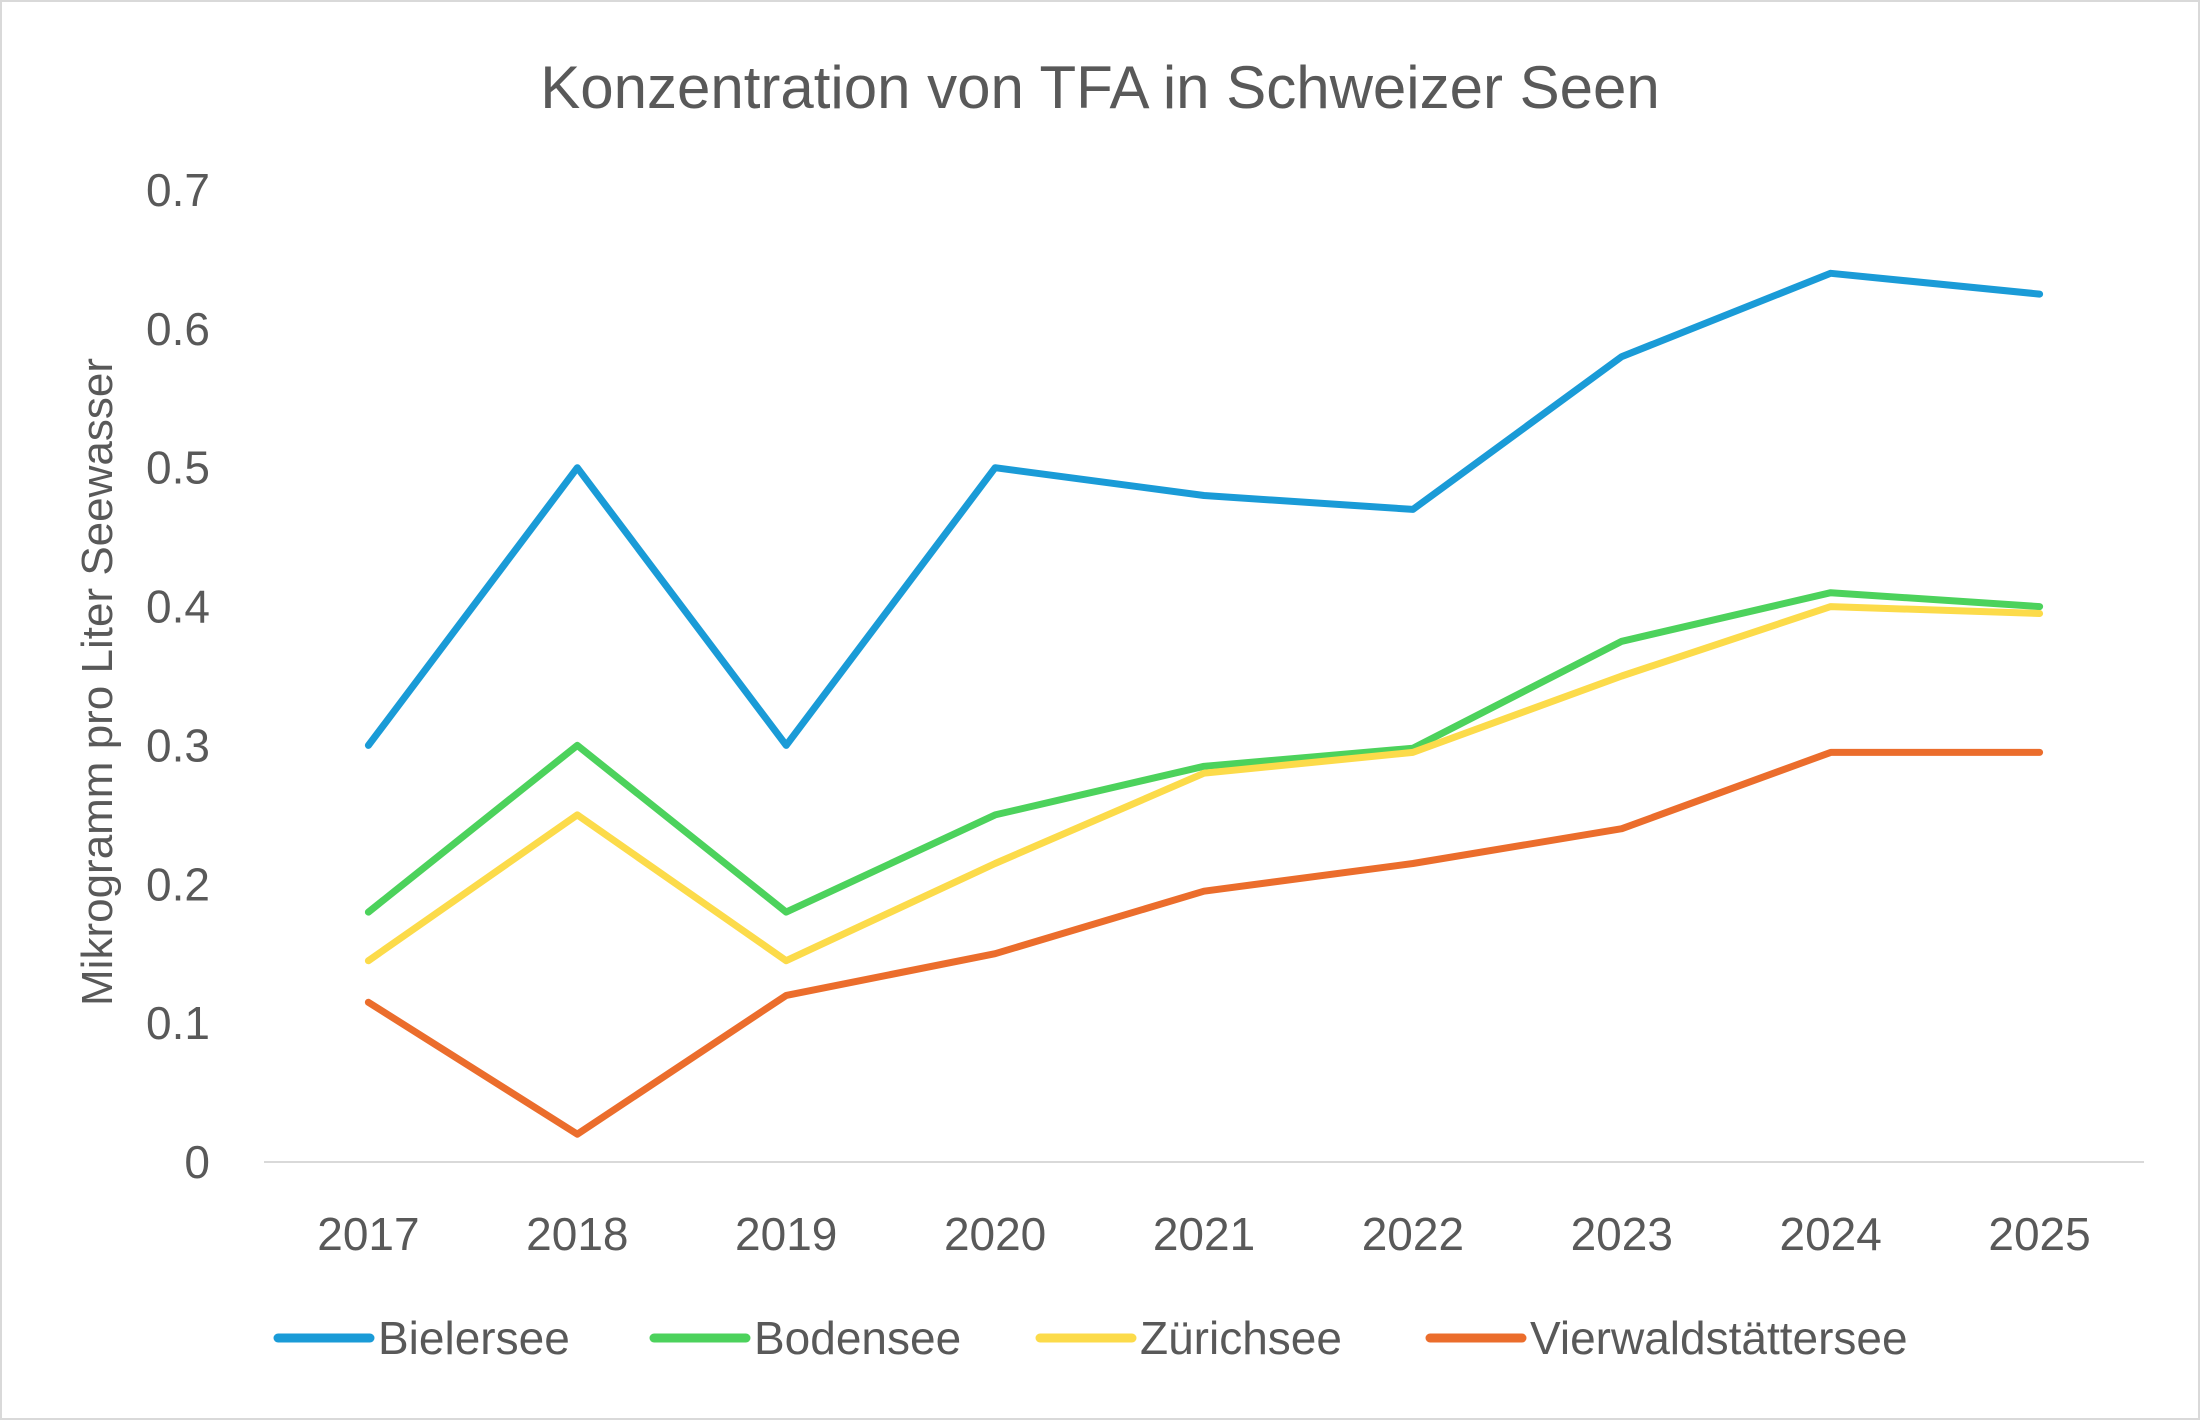  I want to click on y-tick-label: 0.2, so click(178, 884).